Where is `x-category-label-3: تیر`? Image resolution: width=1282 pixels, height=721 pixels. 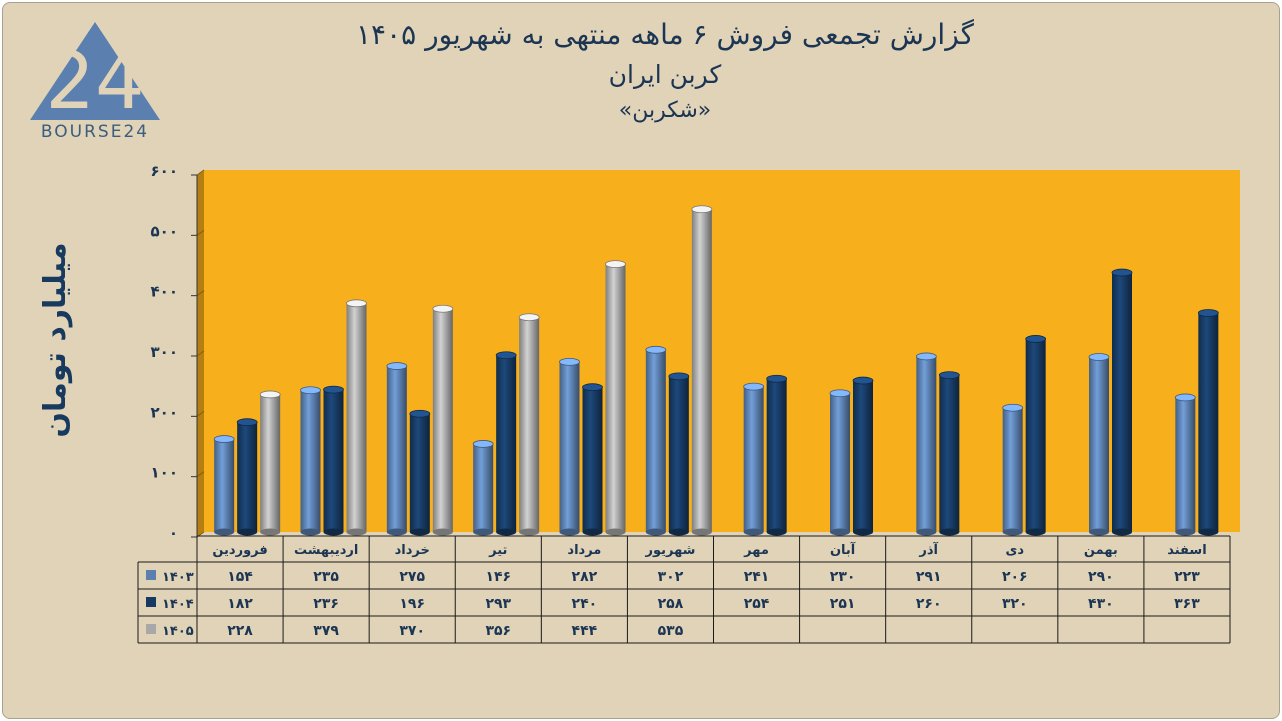
x-category-label-3: تیر is located at coordinates (497, 550).